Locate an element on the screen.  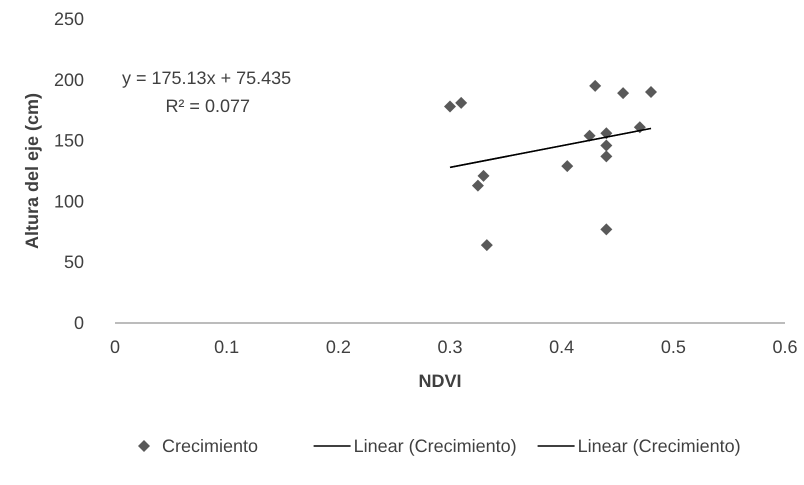
y-tick-label: 200 is located at coordinates (69, 80).